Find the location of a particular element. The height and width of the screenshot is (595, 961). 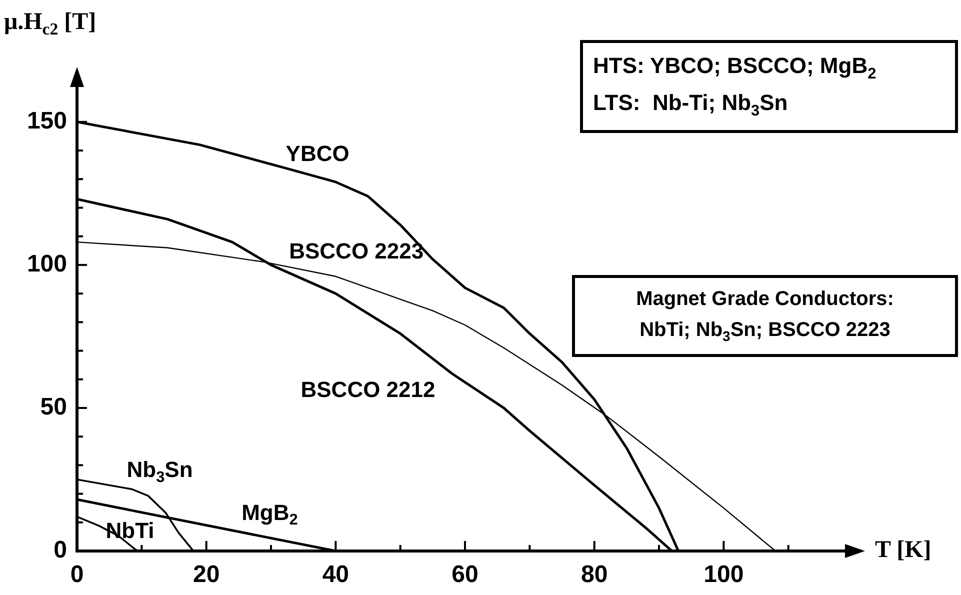

y-tick-label: 100 is located at coordinates (46, 264).